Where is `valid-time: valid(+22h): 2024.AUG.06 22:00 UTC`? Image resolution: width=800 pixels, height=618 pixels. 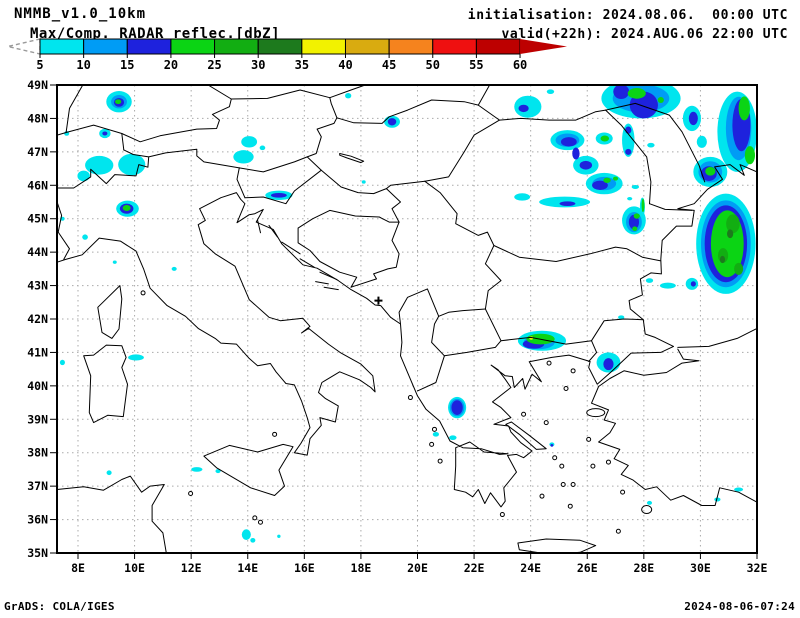
valid-time: valid(+22h): 2024.AUG.06 22:00 UTC is located at coordinates (644, 34).